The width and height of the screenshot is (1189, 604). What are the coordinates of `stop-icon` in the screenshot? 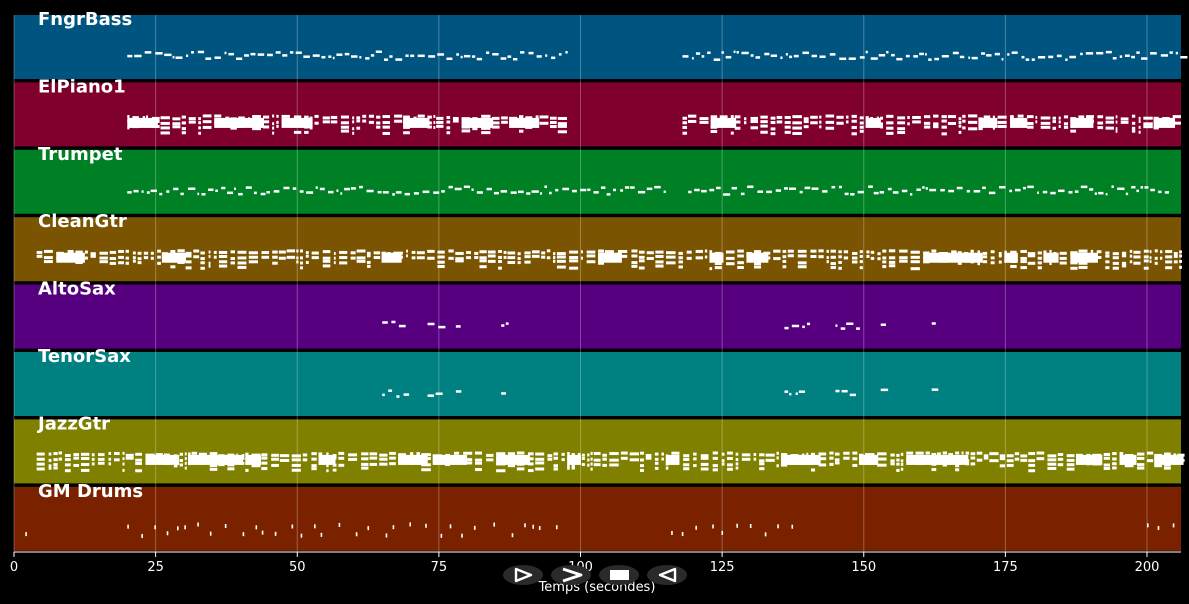 It's located at (619, 575).